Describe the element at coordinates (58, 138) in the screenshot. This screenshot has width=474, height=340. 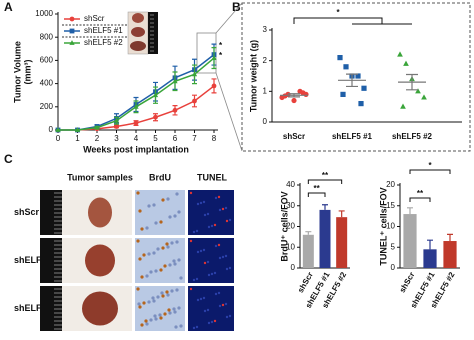
I see `x-tick-label: 0` at that location.